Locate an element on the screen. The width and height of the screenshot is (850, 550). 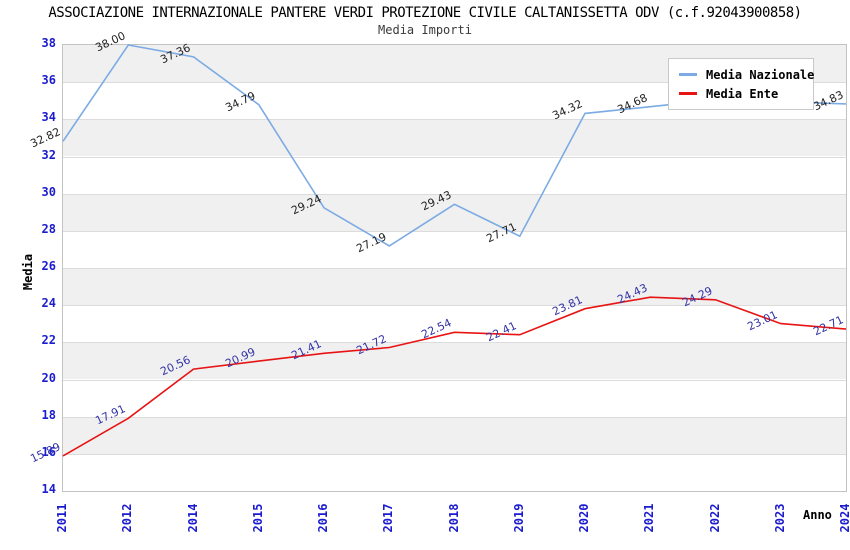
y-tick-label: 16 is located at coordinates (48, 451).